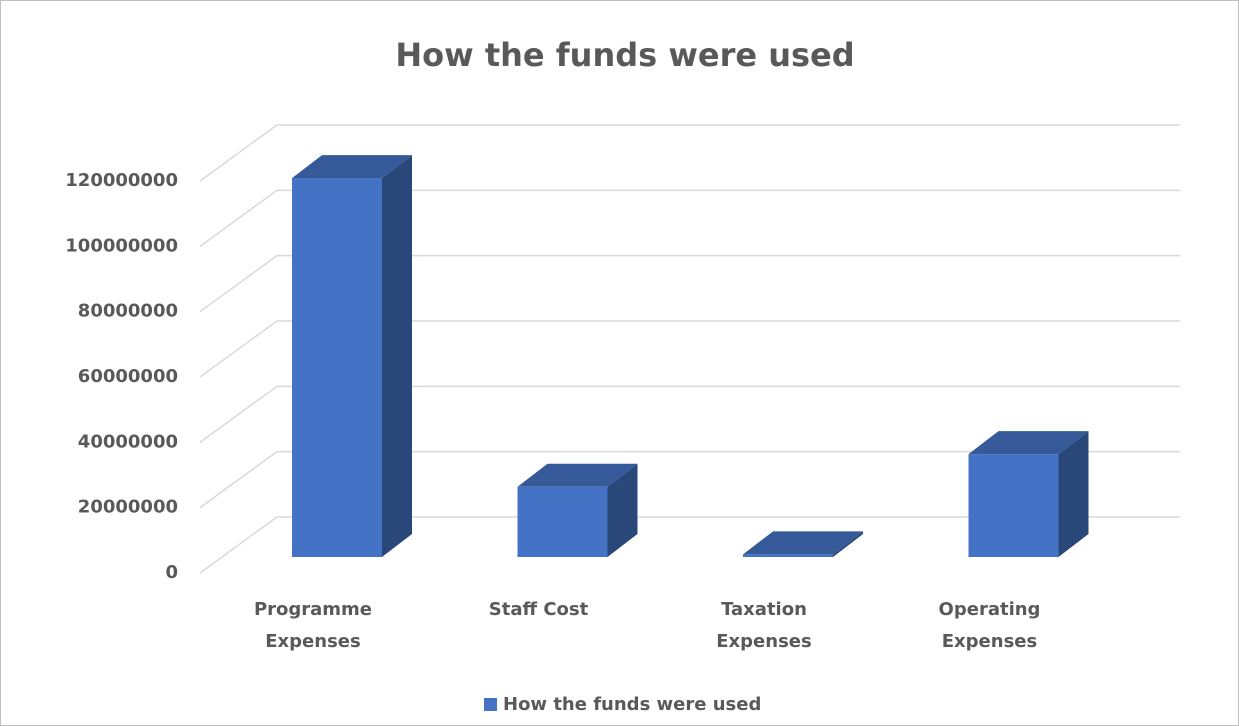 This screenshot has height=726, width=1239. Describe the element at coordinates (128, 507) in the screenshot. I see `y-tick-label: 20000000` at that location.